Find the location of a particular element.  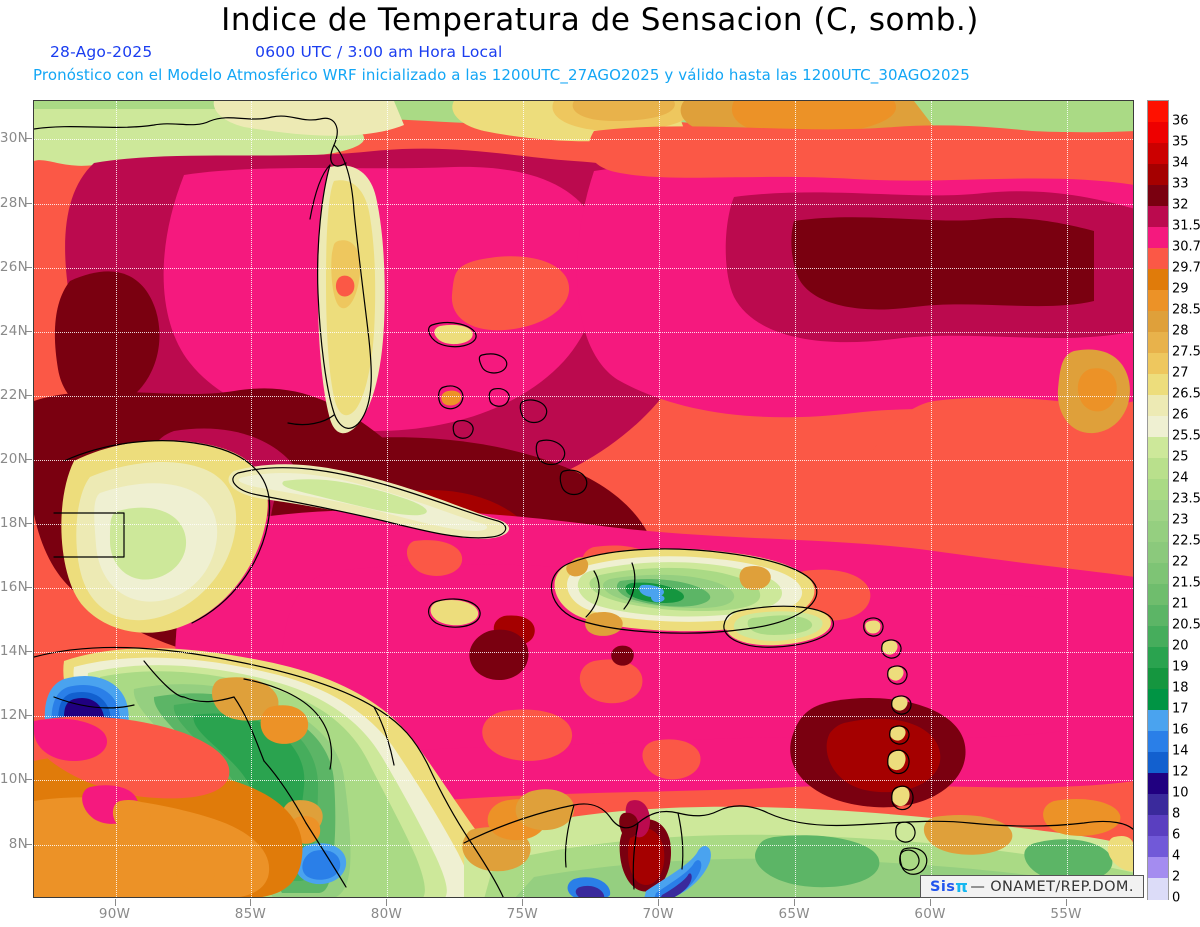

colorbar-tick-label: 27.5 is located at coordinates (1186, 352).